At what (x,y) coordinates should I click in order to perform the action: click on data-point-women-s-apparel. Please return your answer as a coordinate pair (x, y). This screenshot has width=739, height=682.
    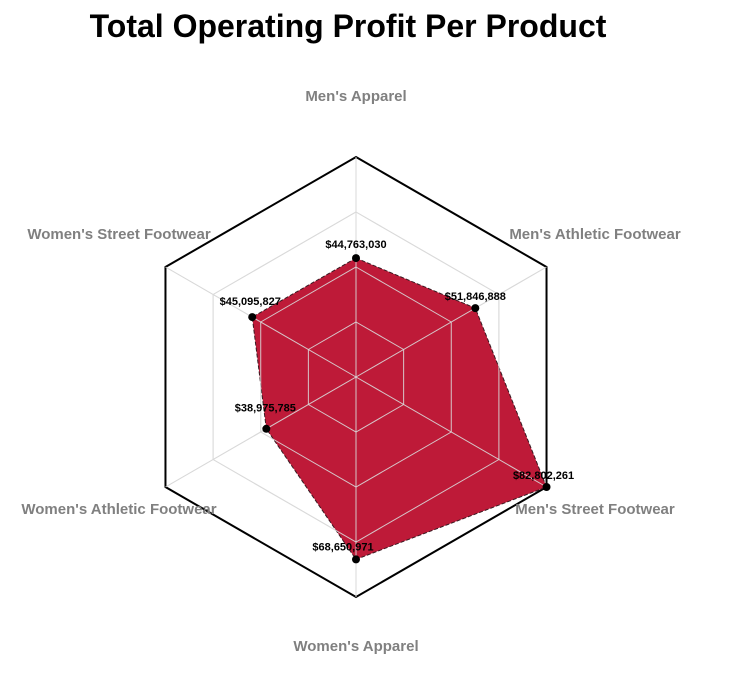
    Looking at the image, I should click on (356, 559).